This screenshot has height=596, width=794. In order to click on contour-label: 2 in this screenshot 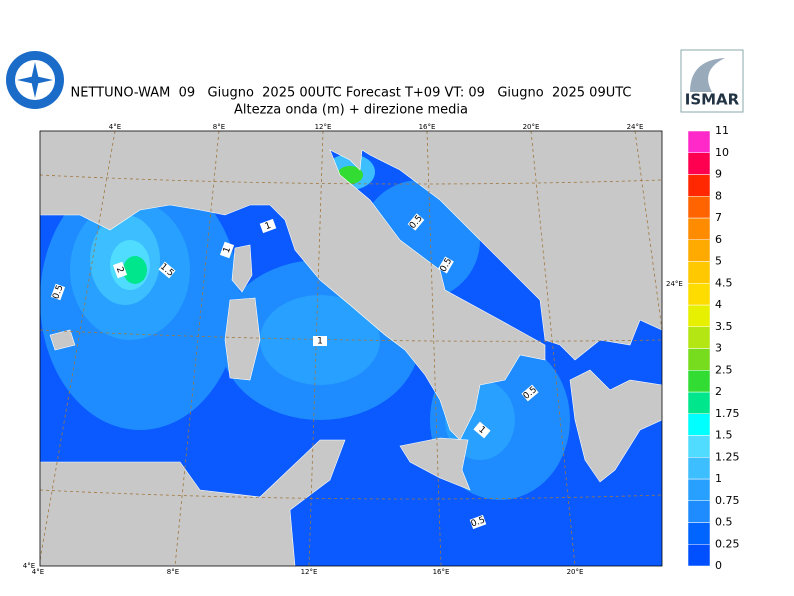, I will do `click(119, 270)`.